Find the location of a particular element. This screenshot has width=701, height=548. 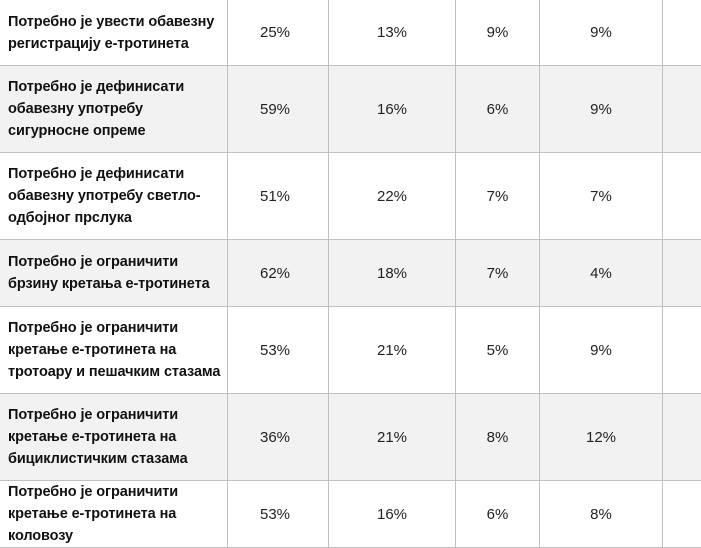

value-cell-2: 18% is located at coordinates (392, 273).